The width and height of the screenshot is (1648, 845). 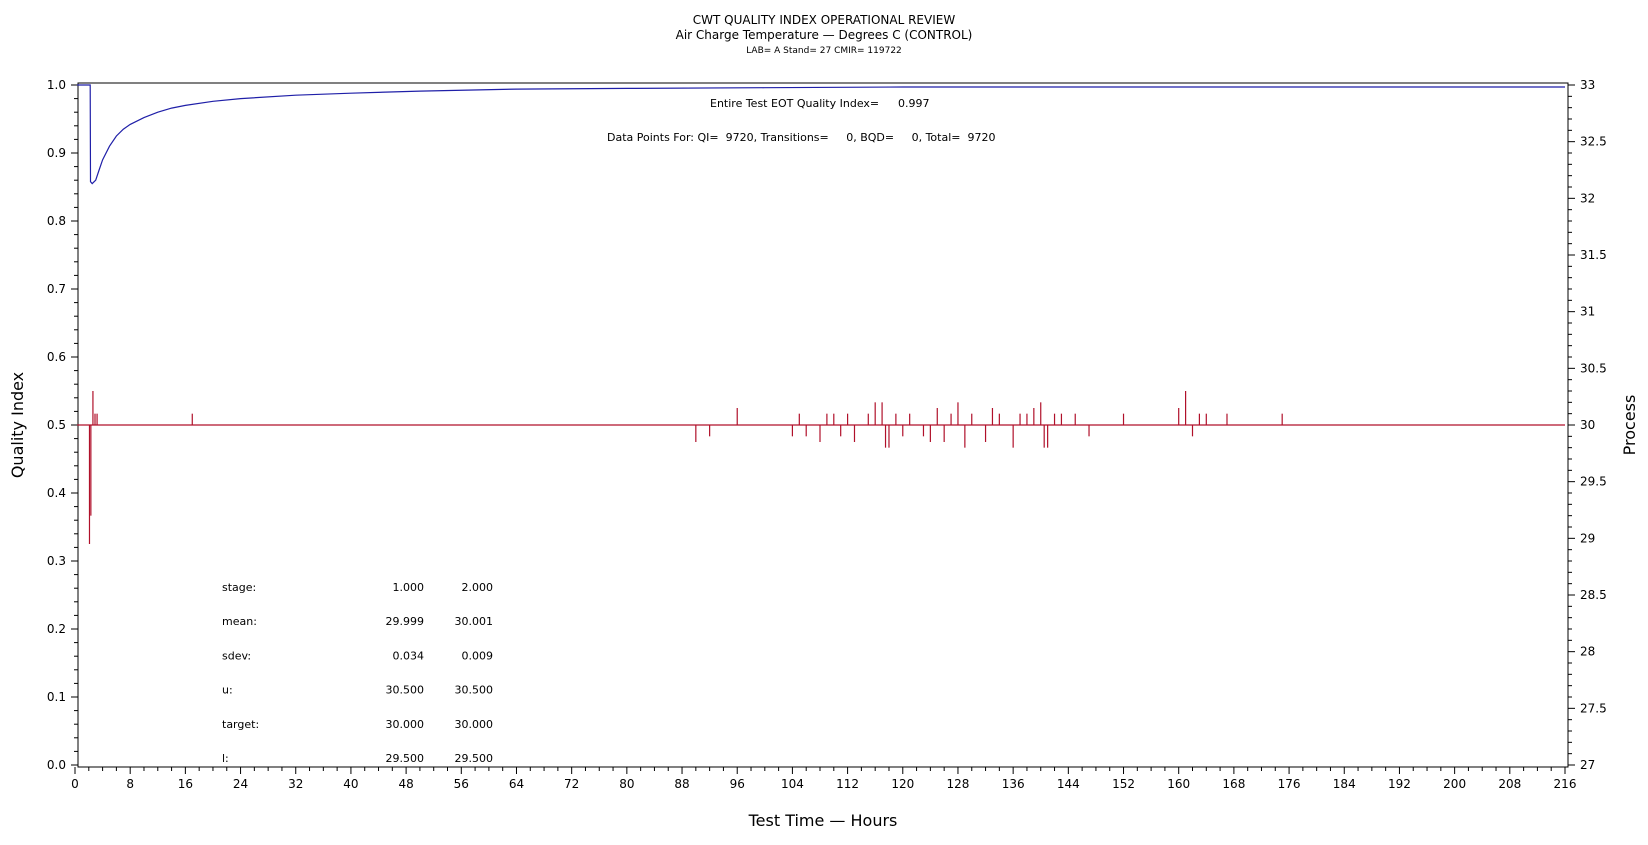 What do you see at coordinates (1587, 85) in the screenshot?
I see `y2-tick-label: 33` at bounding box center [1587, 85].